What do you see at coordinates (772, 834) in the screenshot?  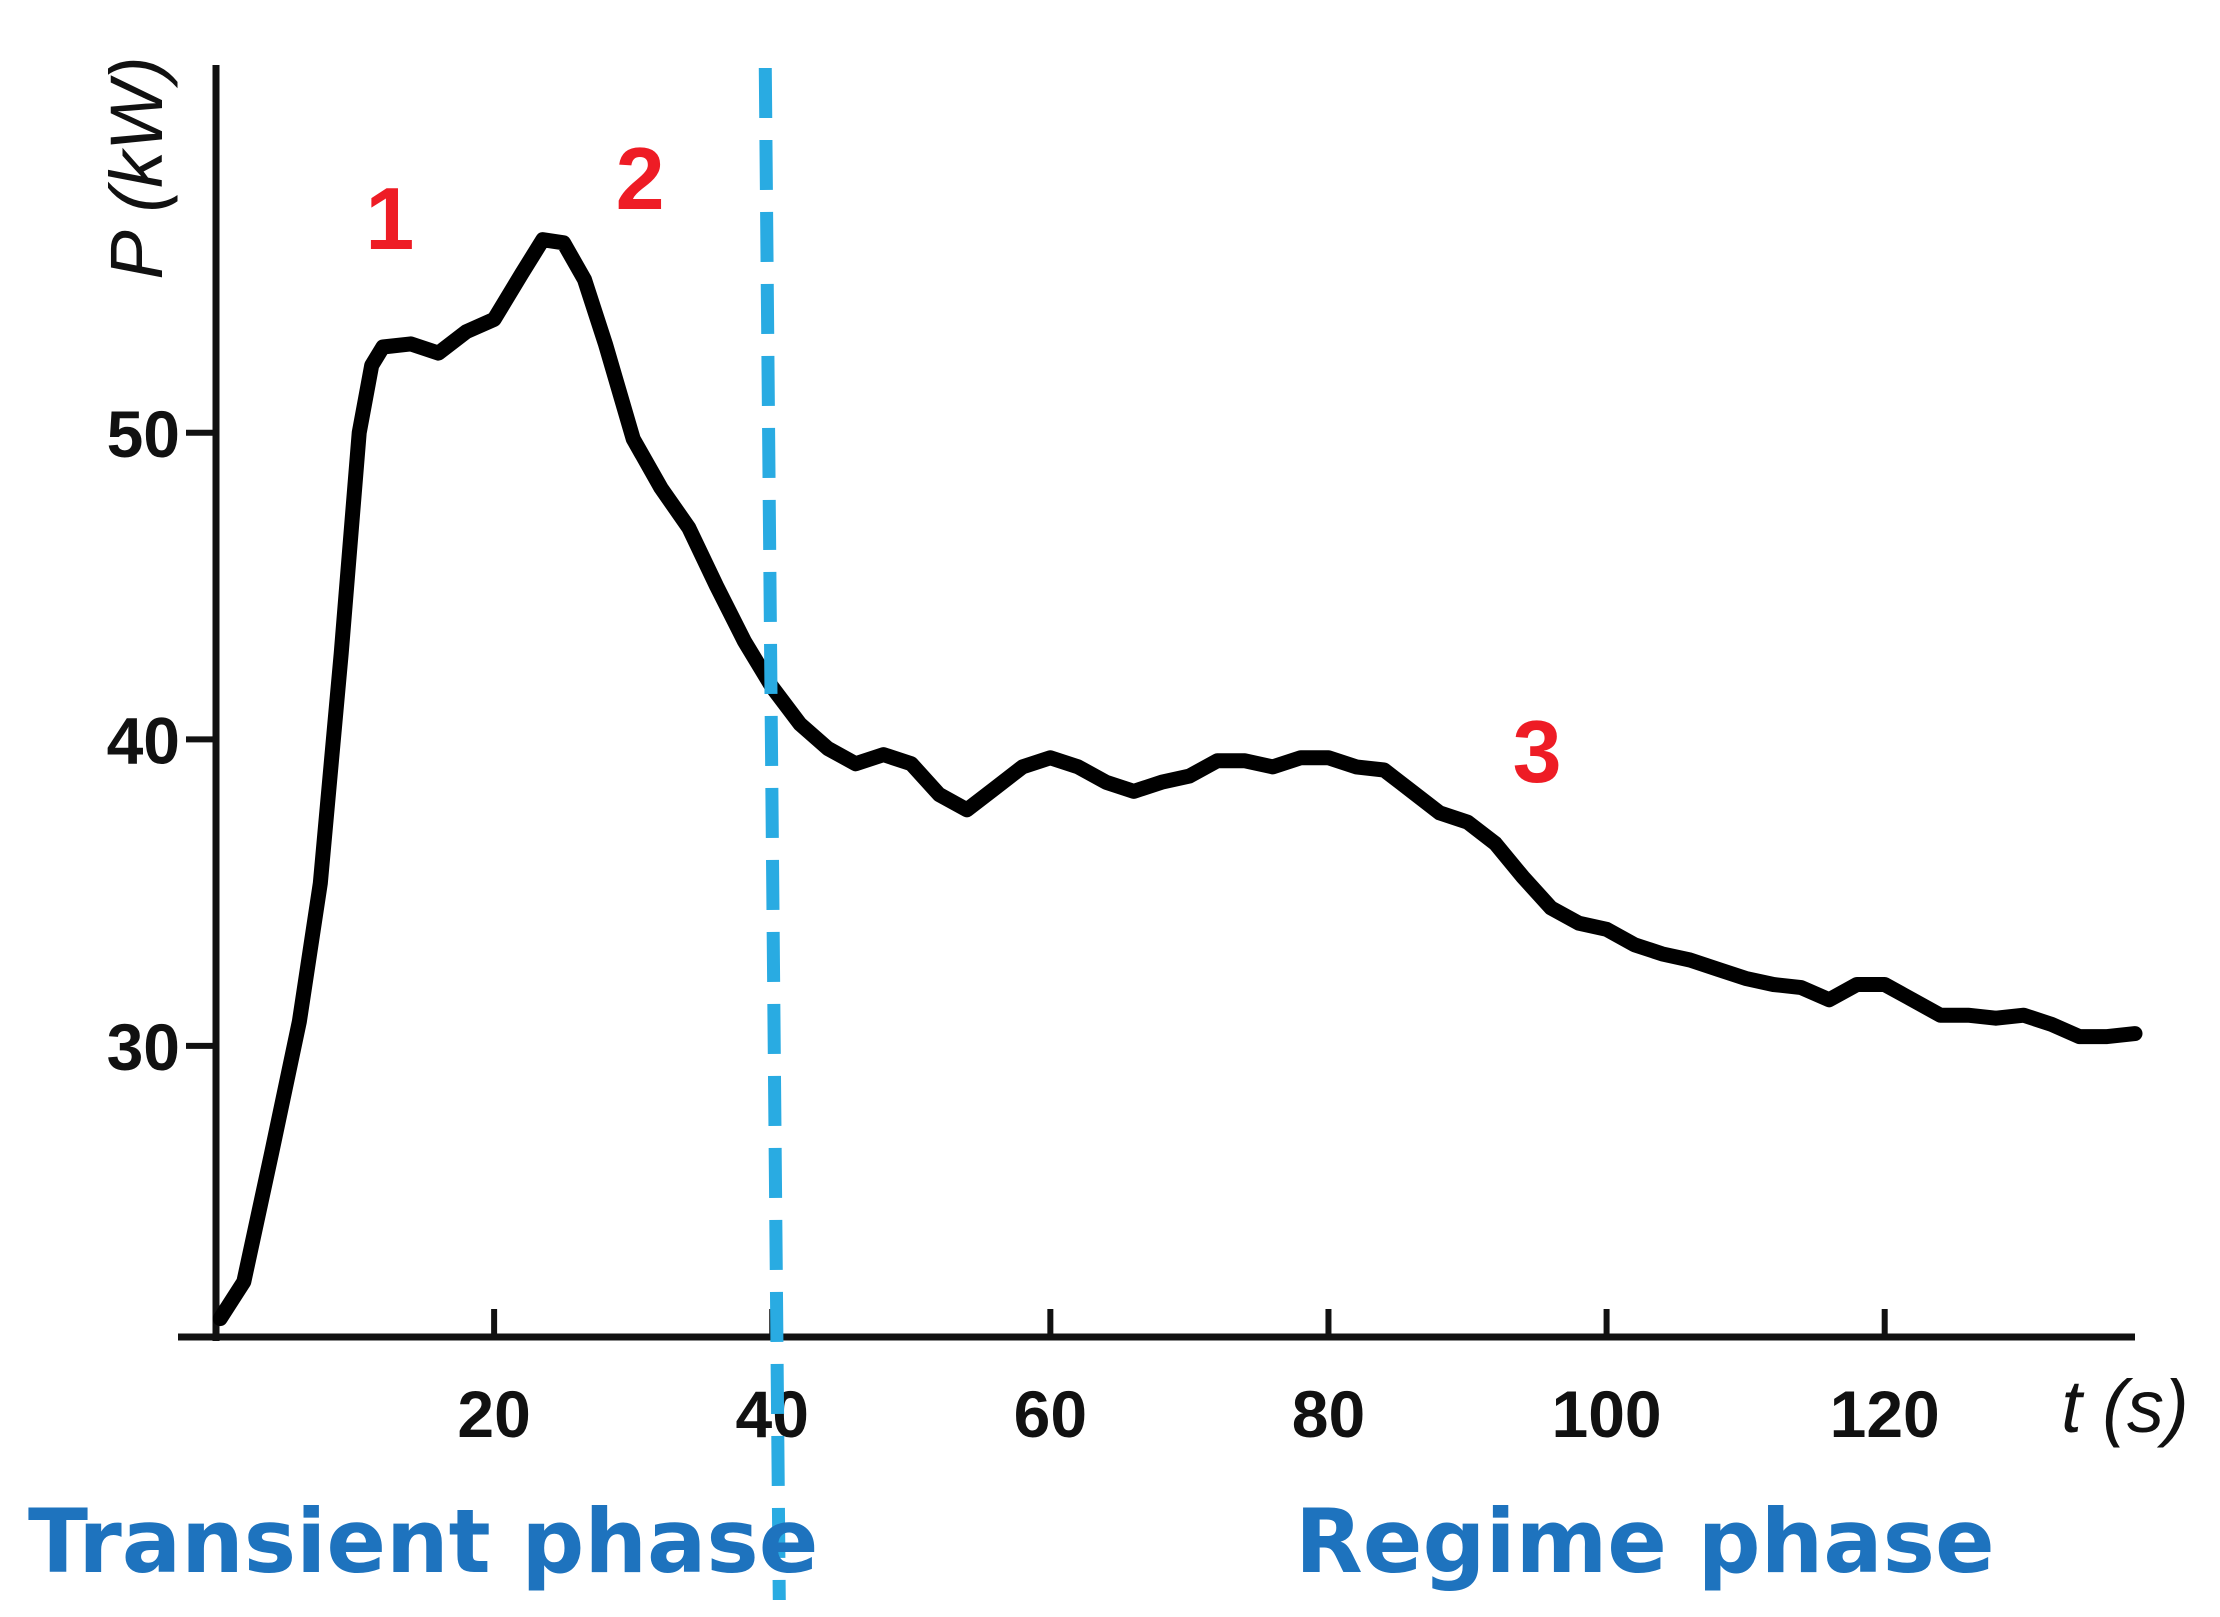 I see `phase-divider-dashed-line` at bounding box center [772, 834].